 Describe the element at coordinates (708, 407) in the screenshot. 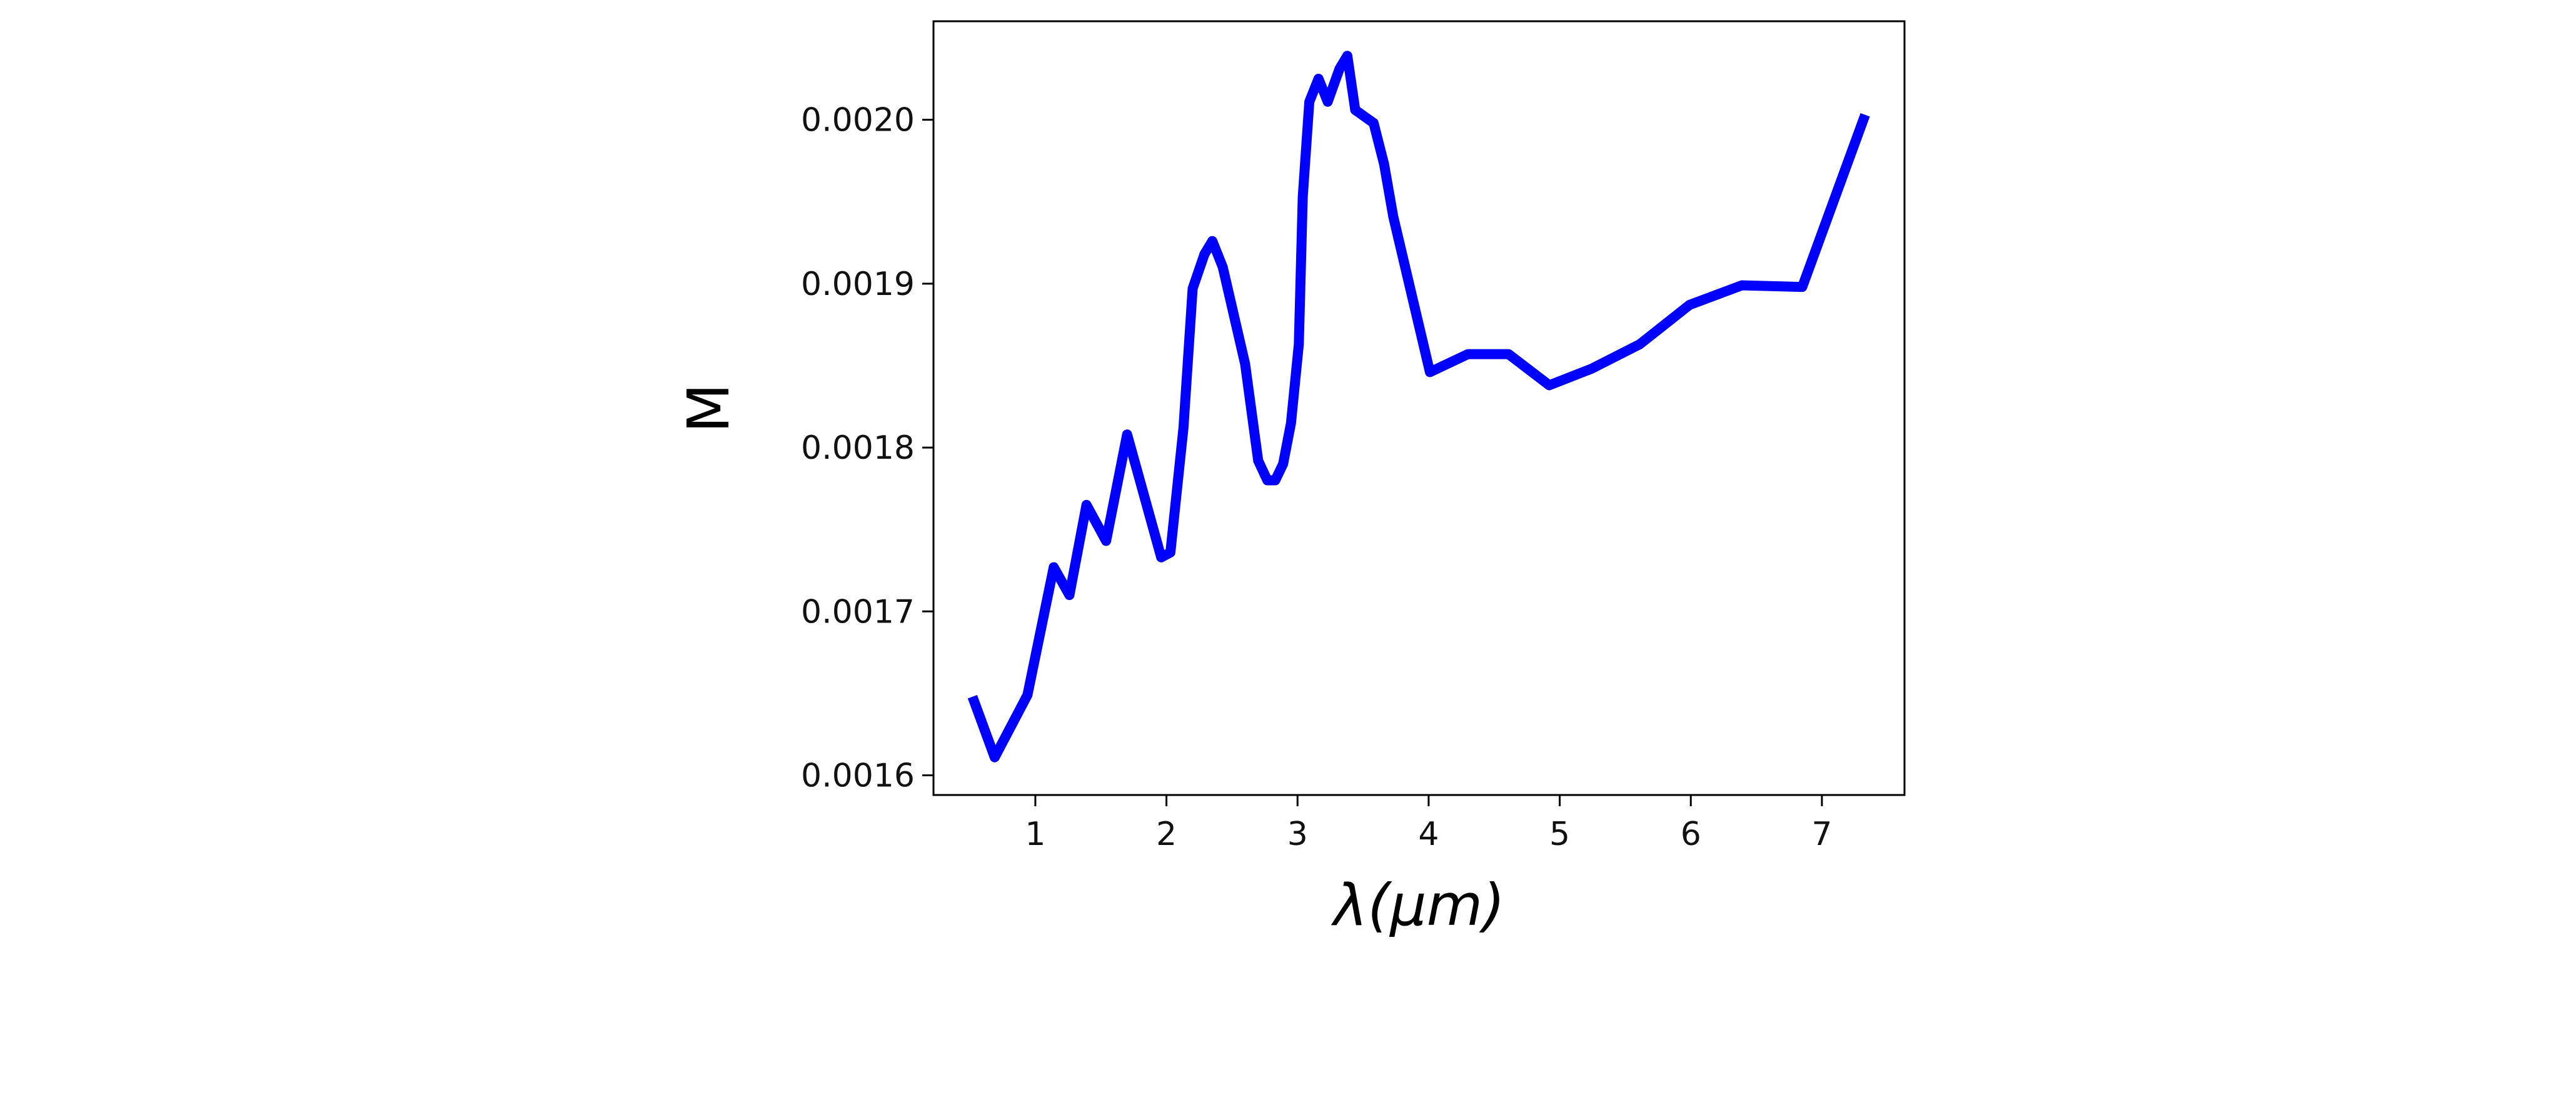

I see `y-axis-label: M` at that location.